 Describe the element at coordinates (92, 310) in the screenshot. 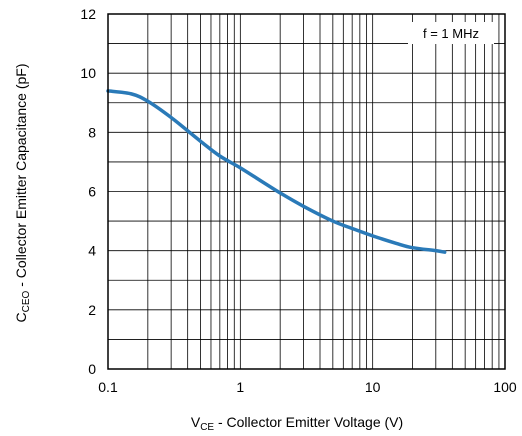

I see `y-tick-label: 2` at that location.